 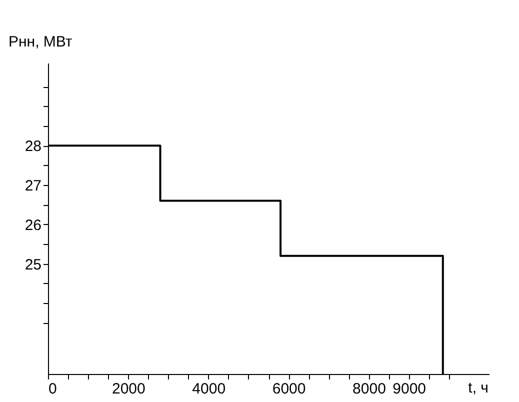 I want to click on x-tick-label: 6000, so click(x=289, y=389).